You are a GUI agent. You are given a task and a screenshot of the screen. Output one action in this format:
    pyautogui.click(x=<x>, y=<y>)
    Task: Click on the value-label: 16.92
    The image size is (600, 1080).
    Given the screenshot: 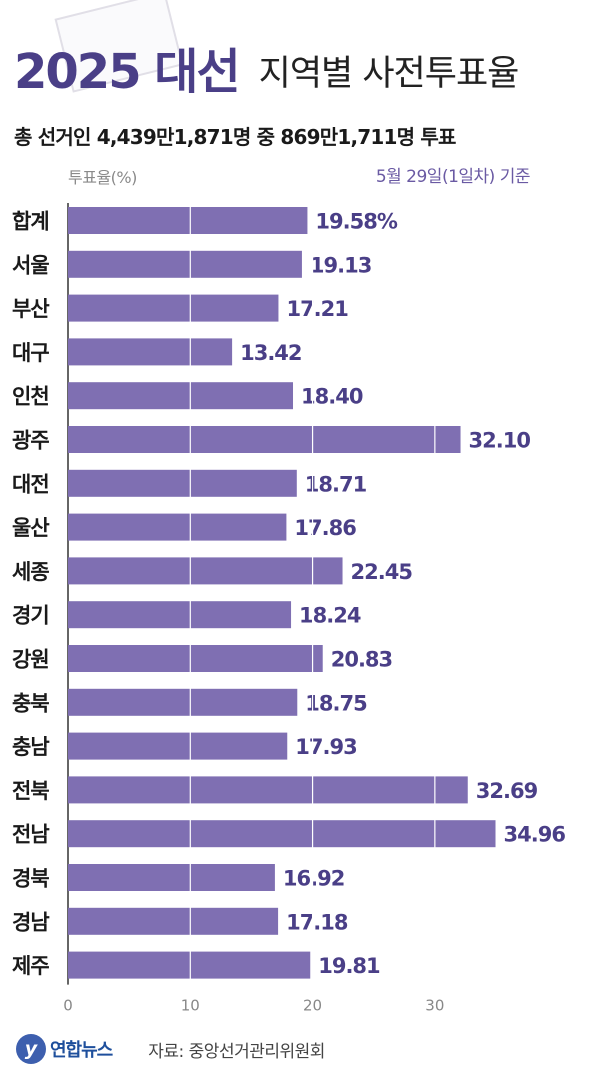 What is the action you would take?
    pyautogui.click(x=313, y=879)
    